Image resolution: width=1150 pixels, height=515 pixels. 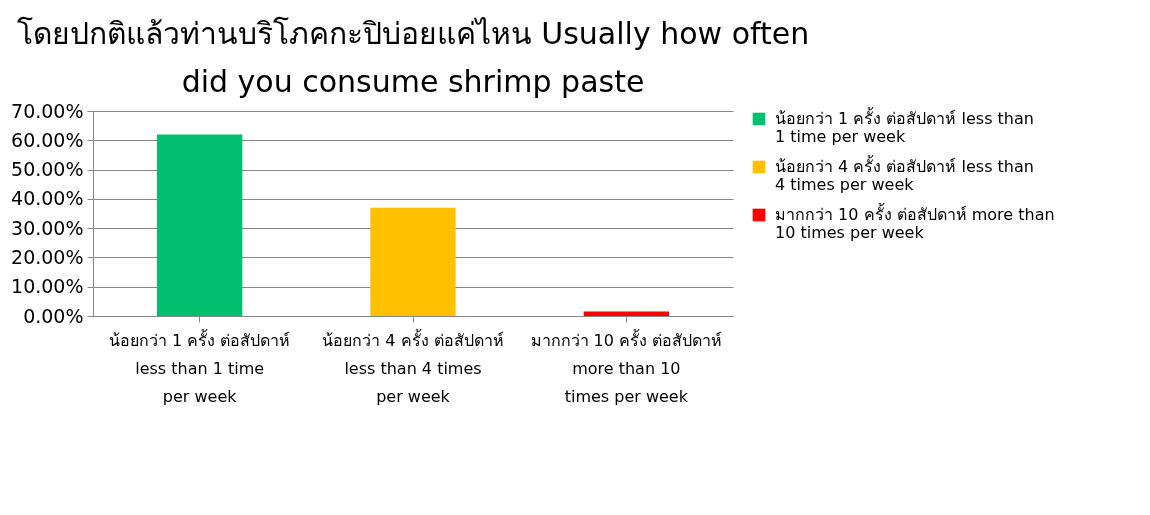 What do you see at coordinates (47, 110) in the screenshot?
I see `y-tick-label: 70.00%` at bounding box center [47, 110].